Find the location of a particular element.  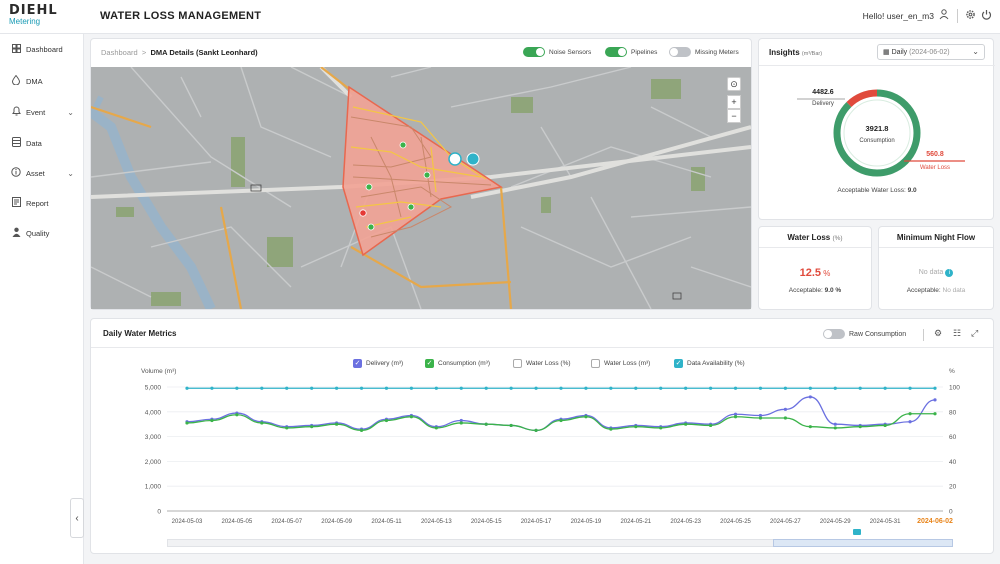

divider is located at coordinates (815, 247).